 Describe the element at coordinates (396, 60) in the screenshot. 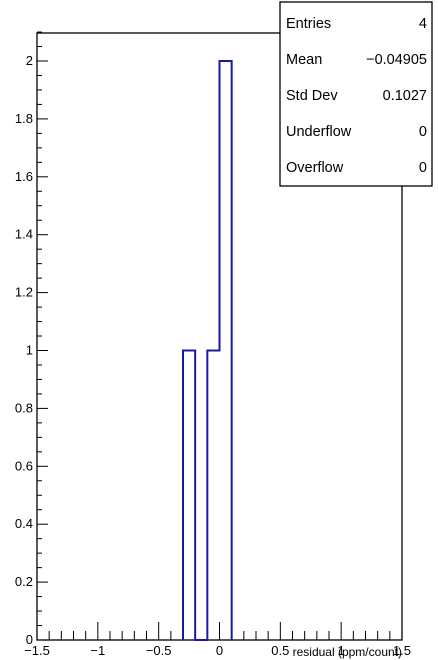

I see `stat-value: −0.04905` at that location.